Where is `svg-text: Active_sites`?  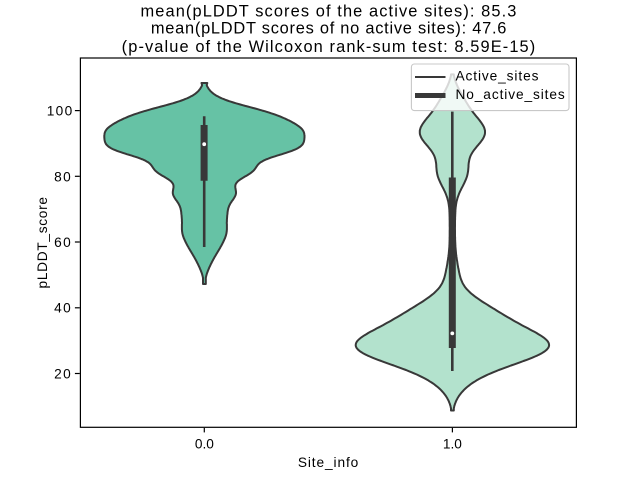
svg-text: Active_sites is located at coordinates (498, 76).